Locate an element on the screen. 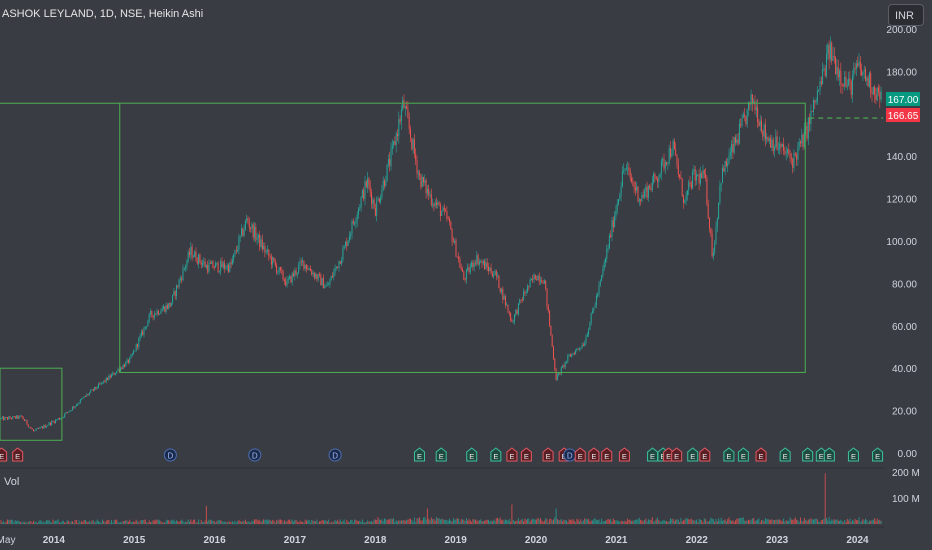 This screenshot has width=932, height=550. symbol-title: ASHOK LEYLAND, 1D, NSE, Heikin Ashi is located at coordinates (103, 14).